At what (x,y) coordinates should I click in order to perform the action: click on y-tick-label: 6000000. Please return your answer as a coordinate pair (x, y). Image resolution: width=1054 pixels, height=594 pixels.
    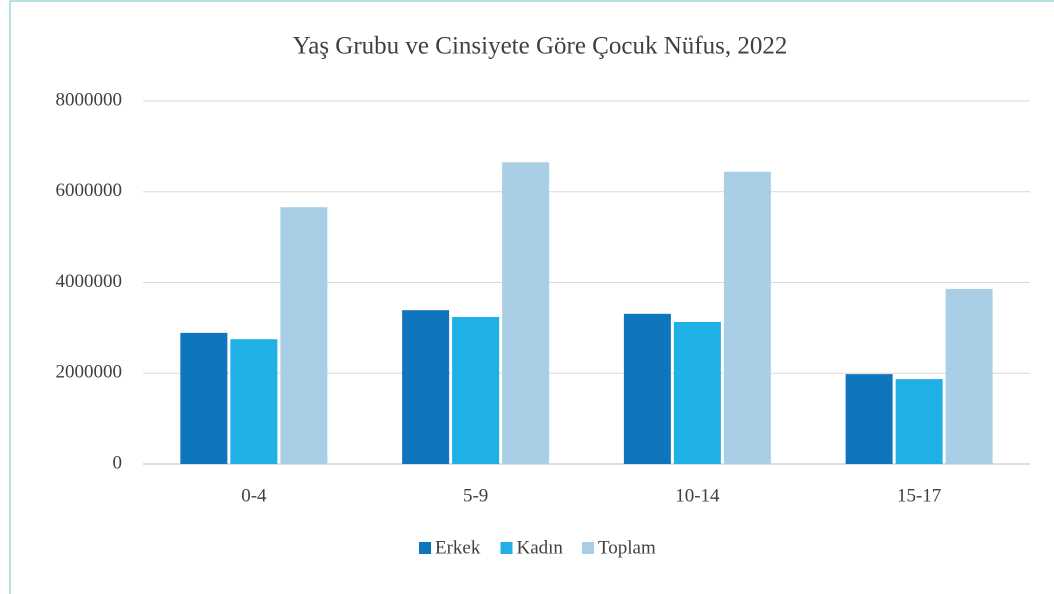
    Looking at the image, I should click on (89, 190).